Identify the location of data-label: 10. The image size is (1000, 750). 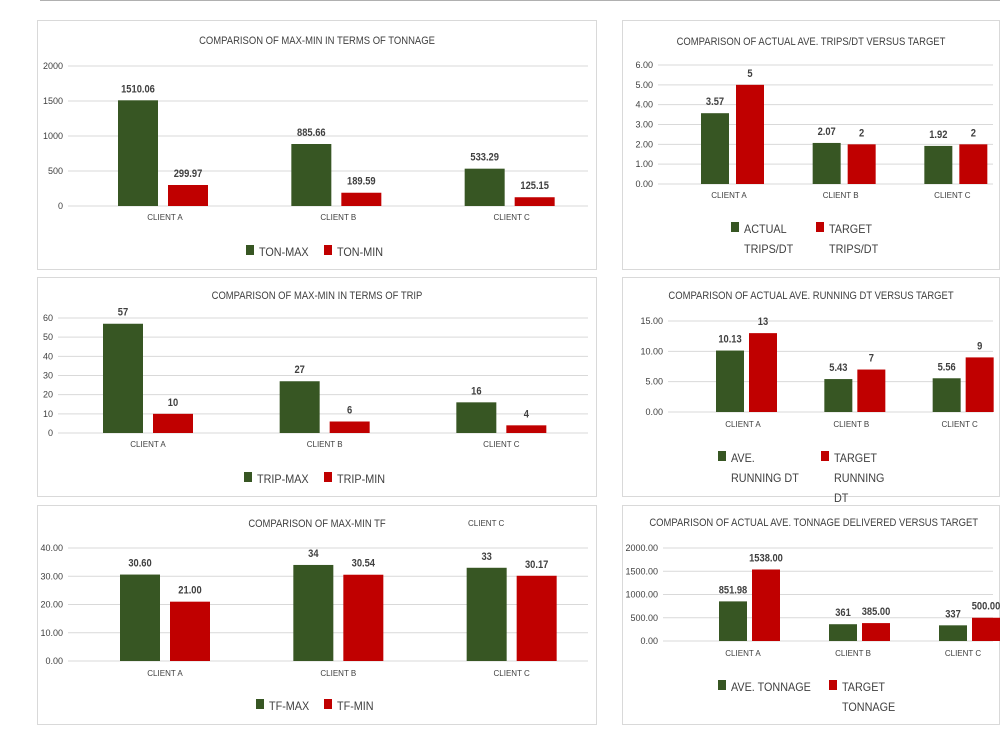
(173, 403).